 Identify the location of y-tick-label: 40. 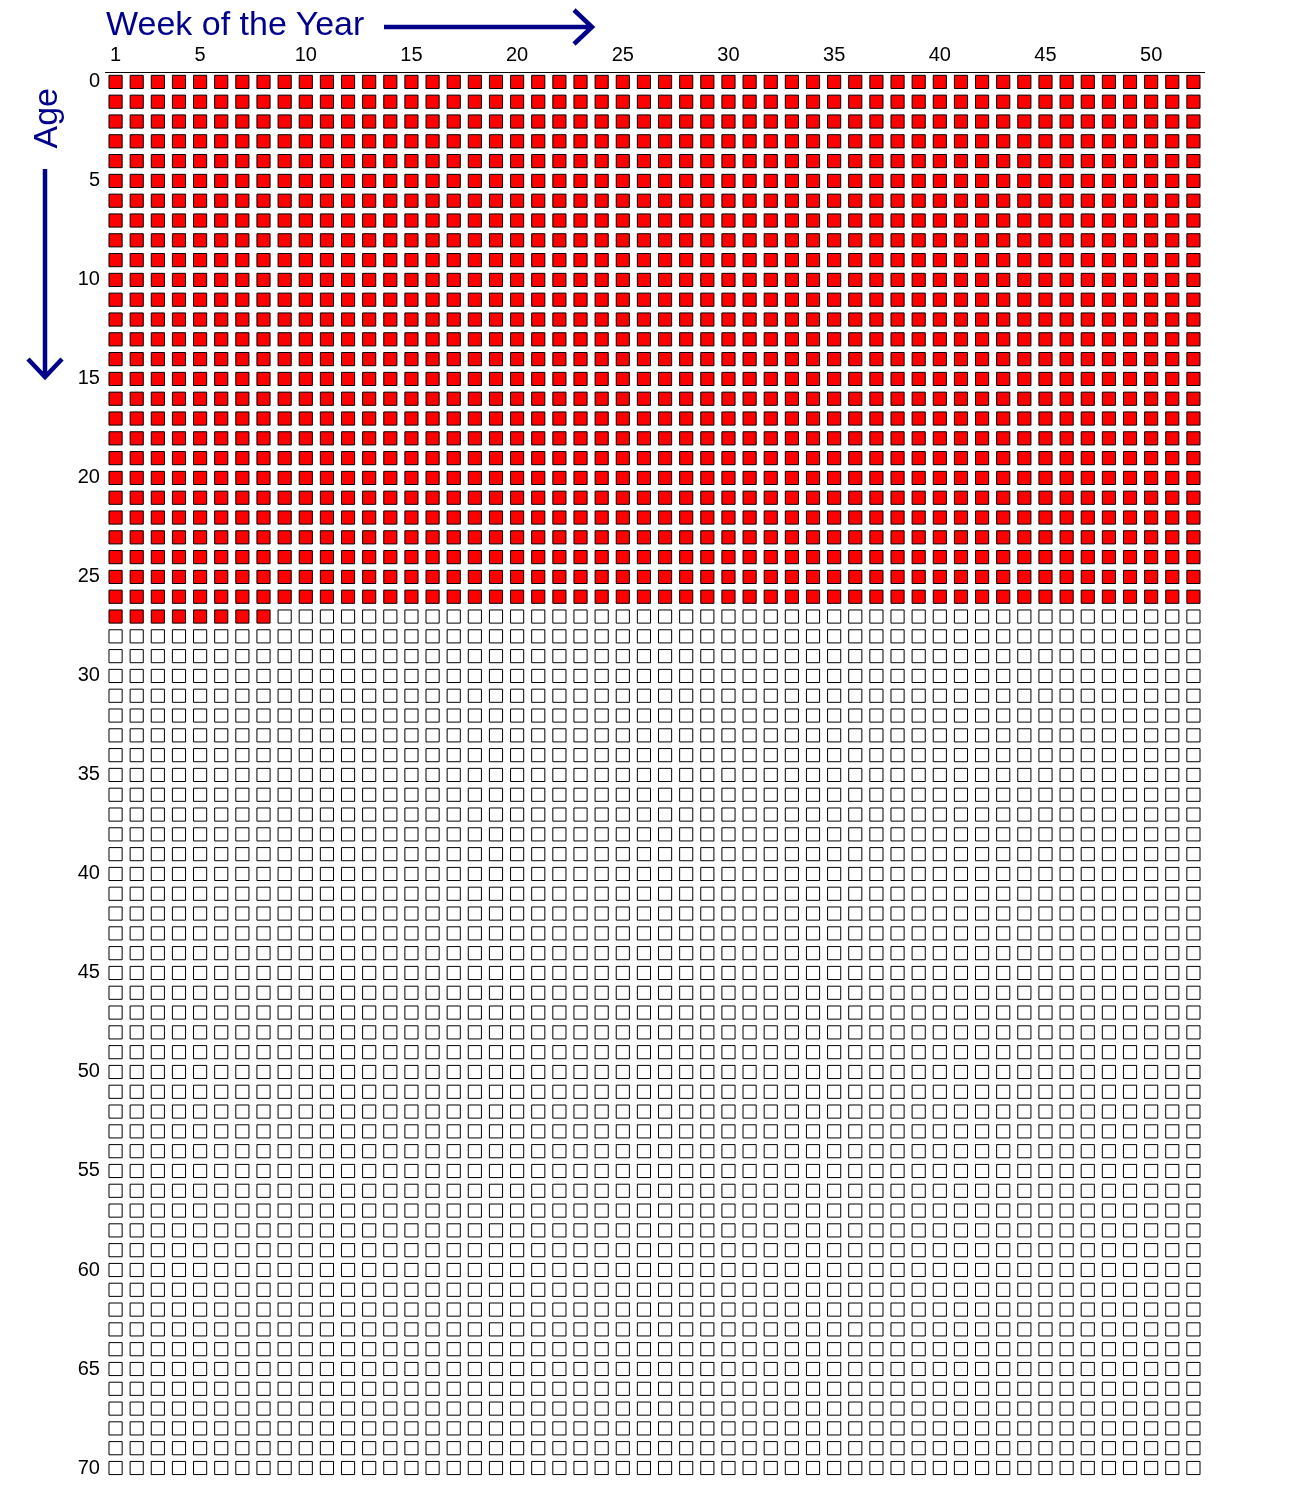
(88, 872).